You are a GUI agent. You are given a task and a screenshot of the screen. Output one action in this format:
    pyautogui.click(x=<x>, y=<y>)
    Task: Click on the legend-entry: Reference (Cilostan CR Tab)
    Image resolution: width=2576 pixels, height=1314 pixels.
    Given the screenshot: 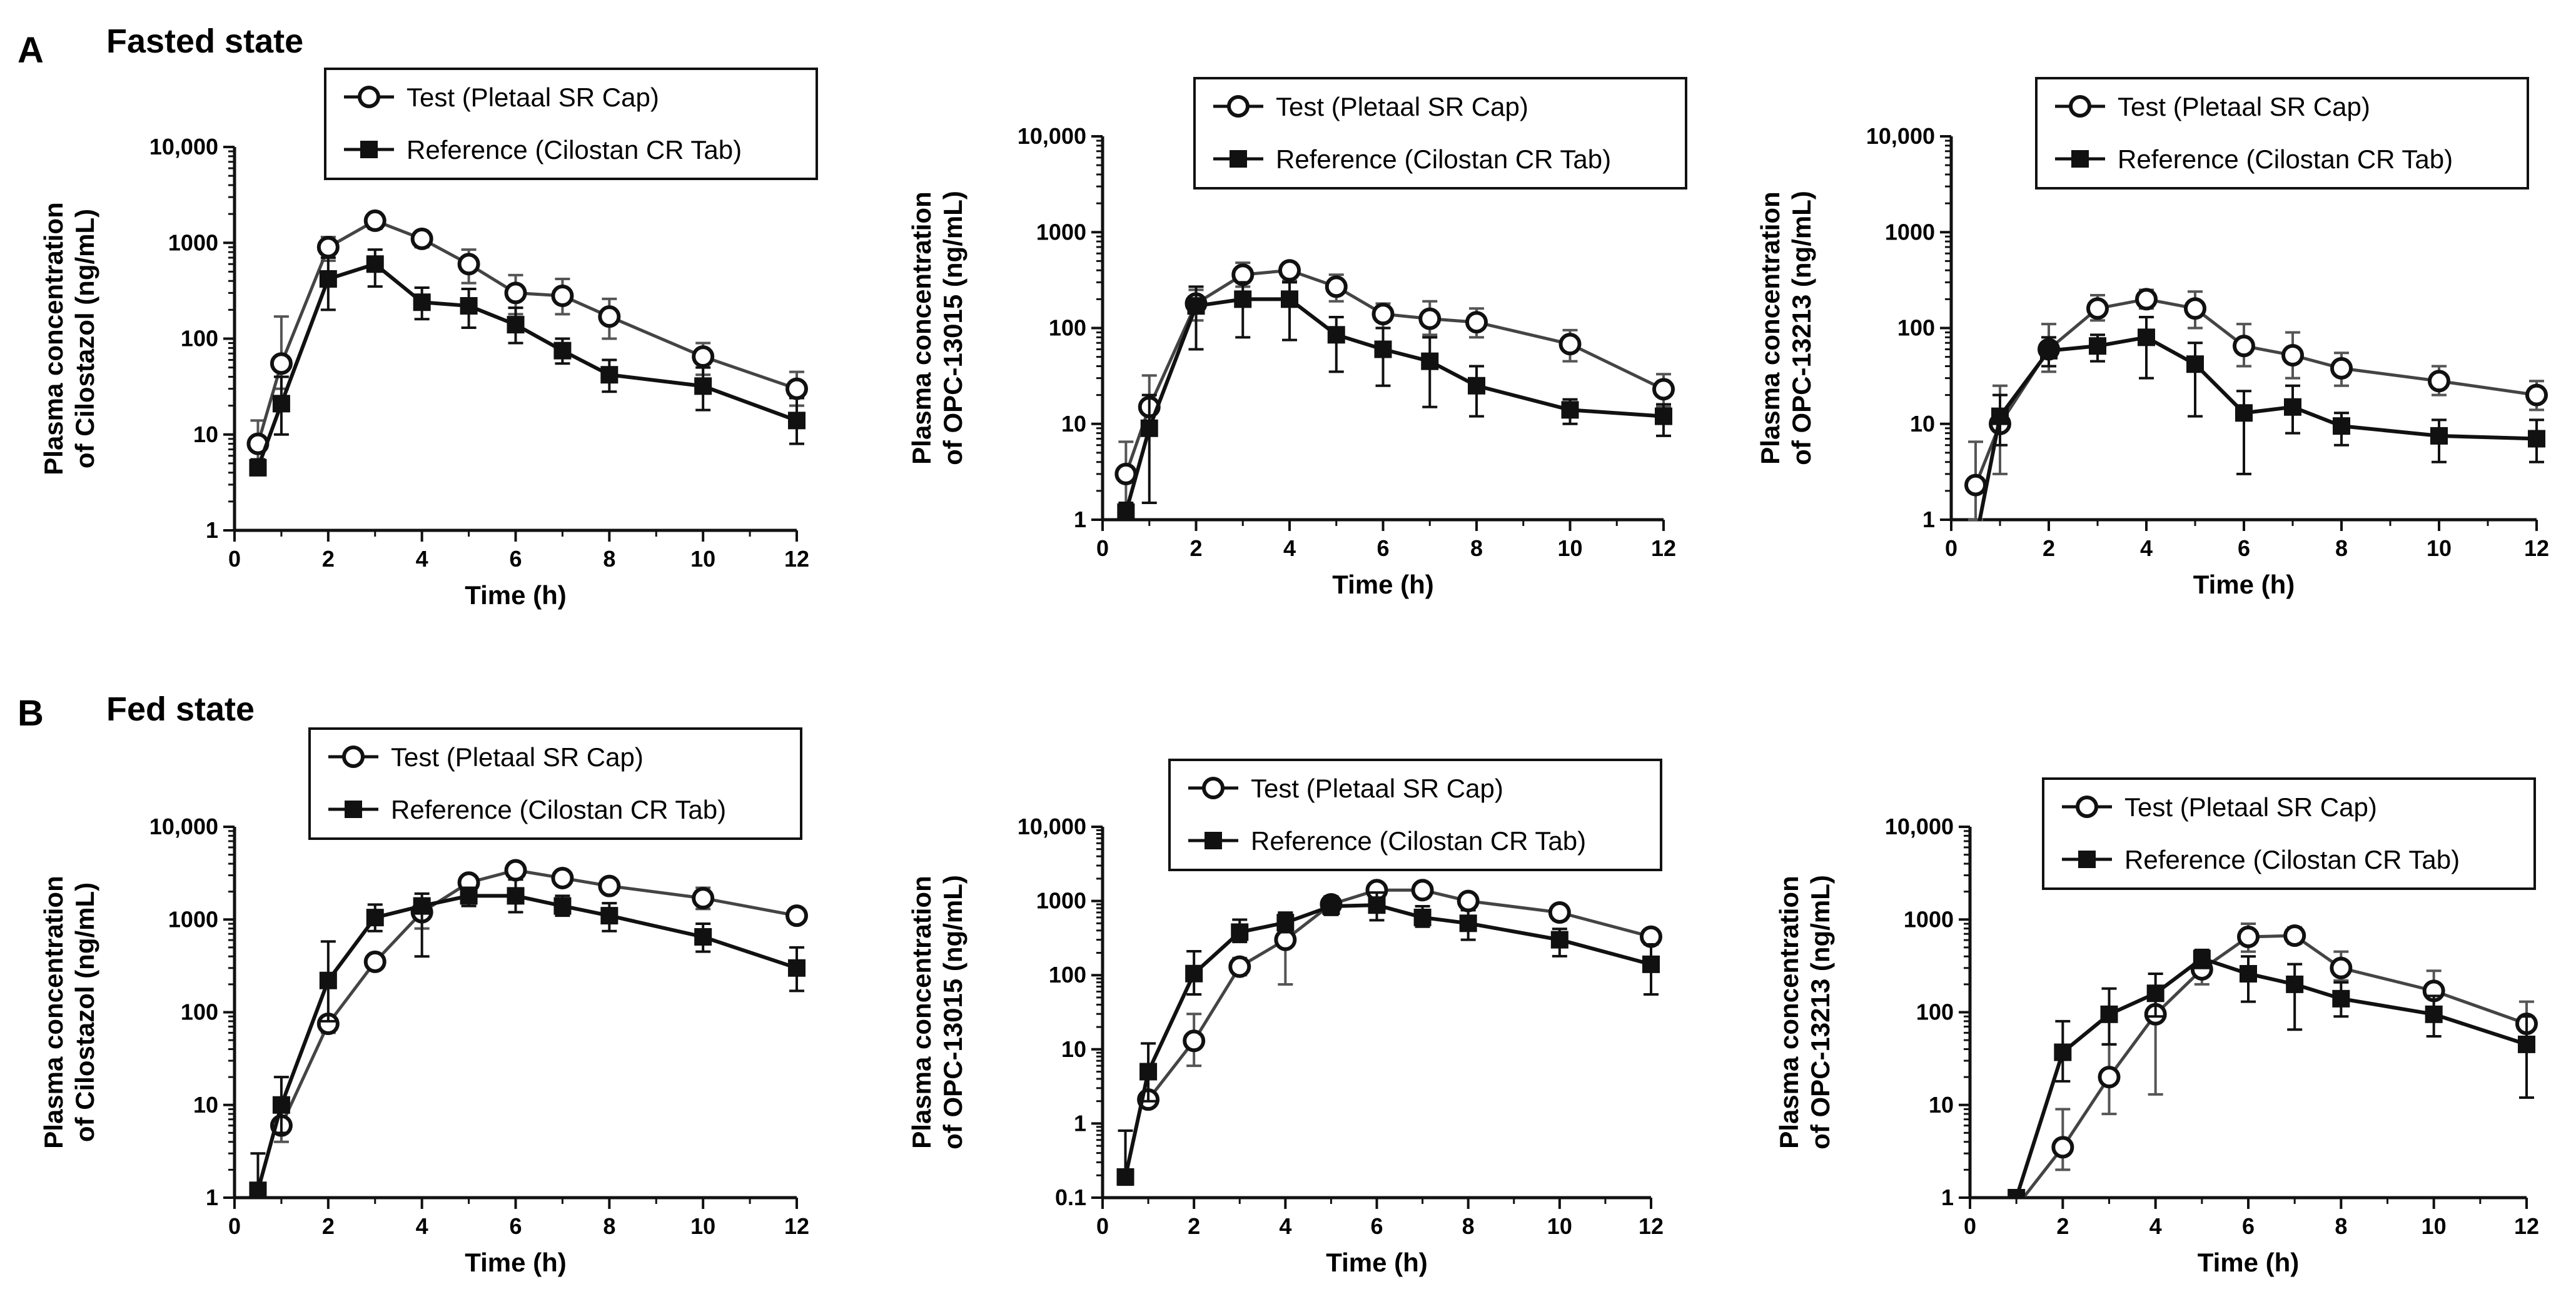 What is the action you would take?
    pyautogui.click(x=2286, y=159)
    